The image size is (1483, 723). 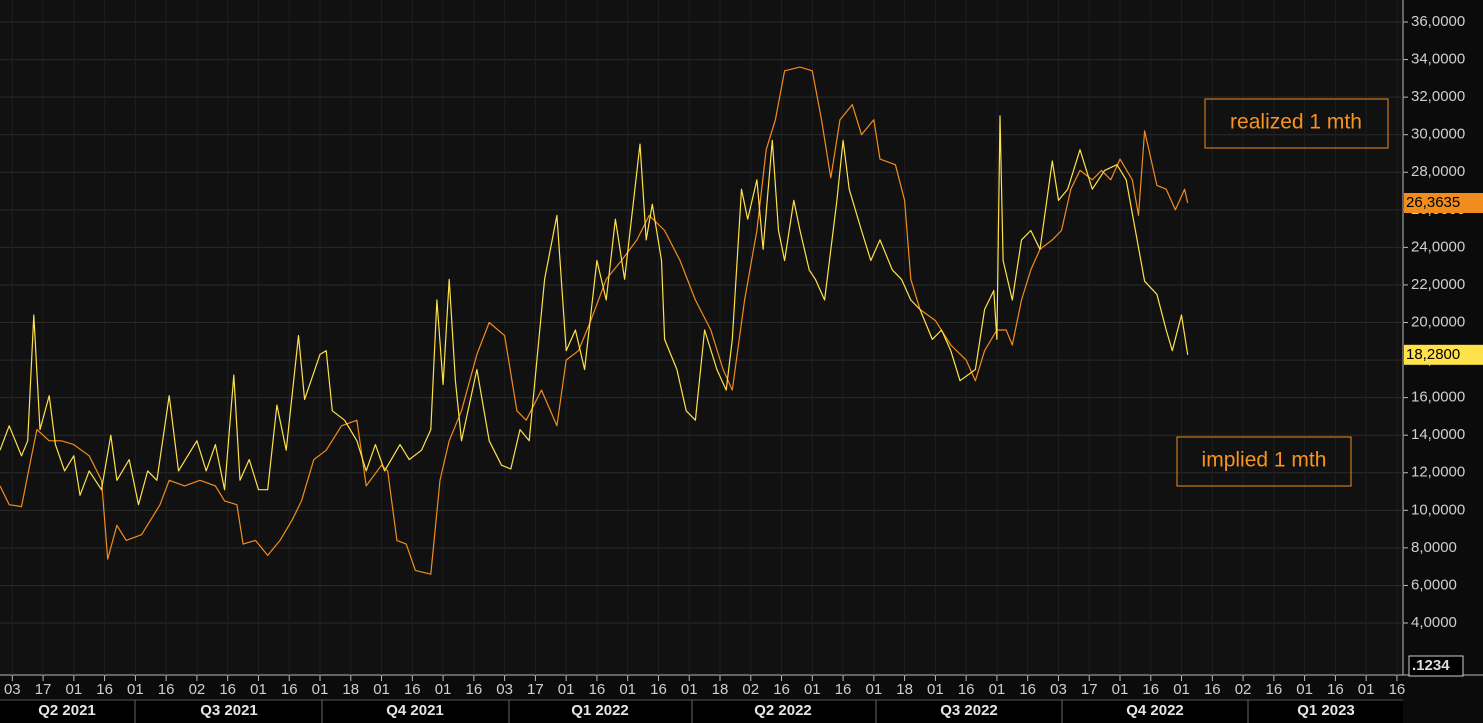 What do you see at coordinates (1434, 547) in the screenshot?
I see `y-tick-label: 8,0000` at bounding box center [1434, 547].